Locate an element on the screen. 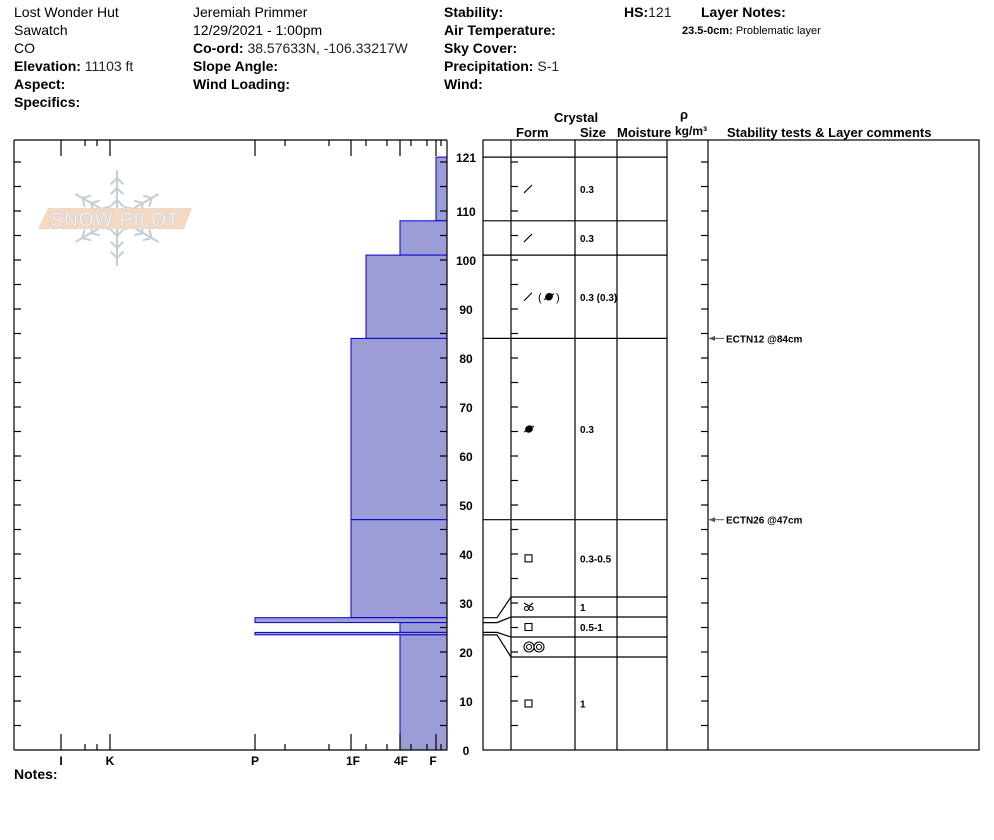 The height and width of the screenshot is (840, 994). wind-label: Wind: is located at coordinates (463, 84).